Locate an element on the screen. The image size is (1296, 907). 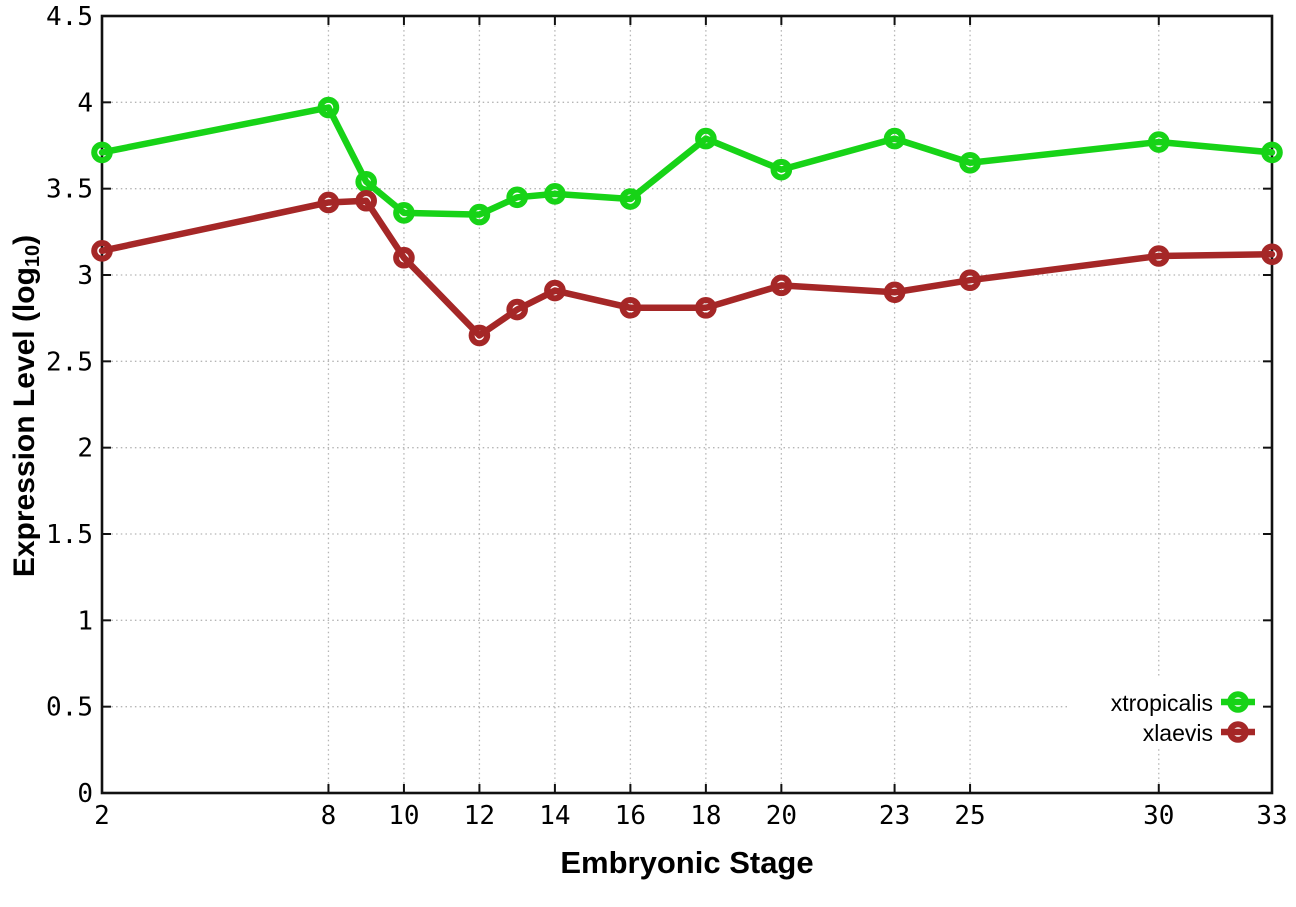
x-tick-label: 33 is located at coordinates (1271, 816).